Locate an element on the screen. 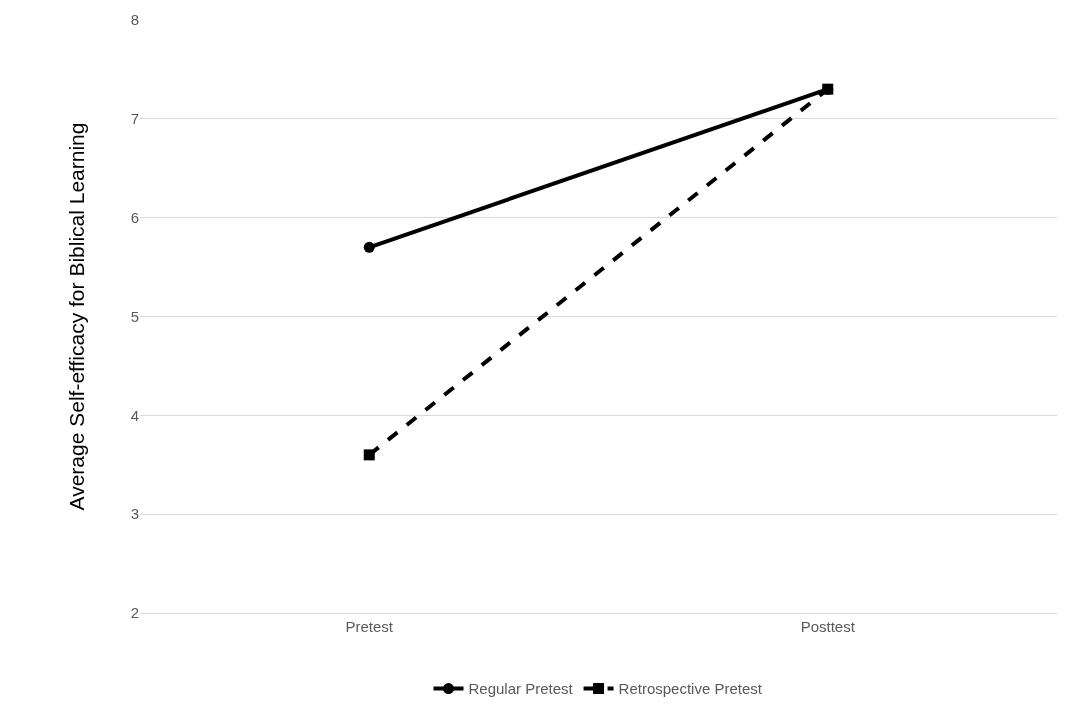  y-tick-label: 2 is located at coordinates (134, 613).